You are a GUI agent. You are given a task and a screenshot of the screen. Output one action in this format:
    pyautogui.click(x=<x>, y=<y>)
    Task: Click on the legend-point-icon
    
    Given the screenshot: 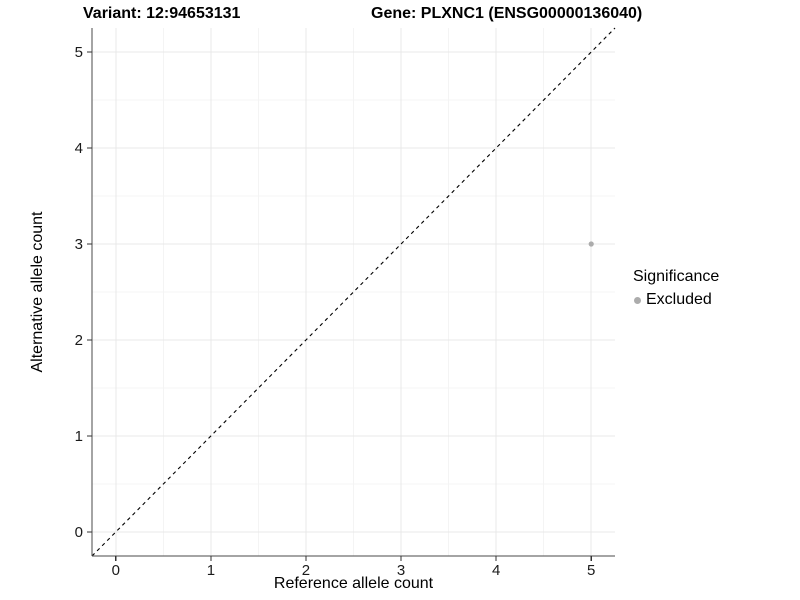 What is the action you would take?
    pyautogui.click(x=637, y=300)
    